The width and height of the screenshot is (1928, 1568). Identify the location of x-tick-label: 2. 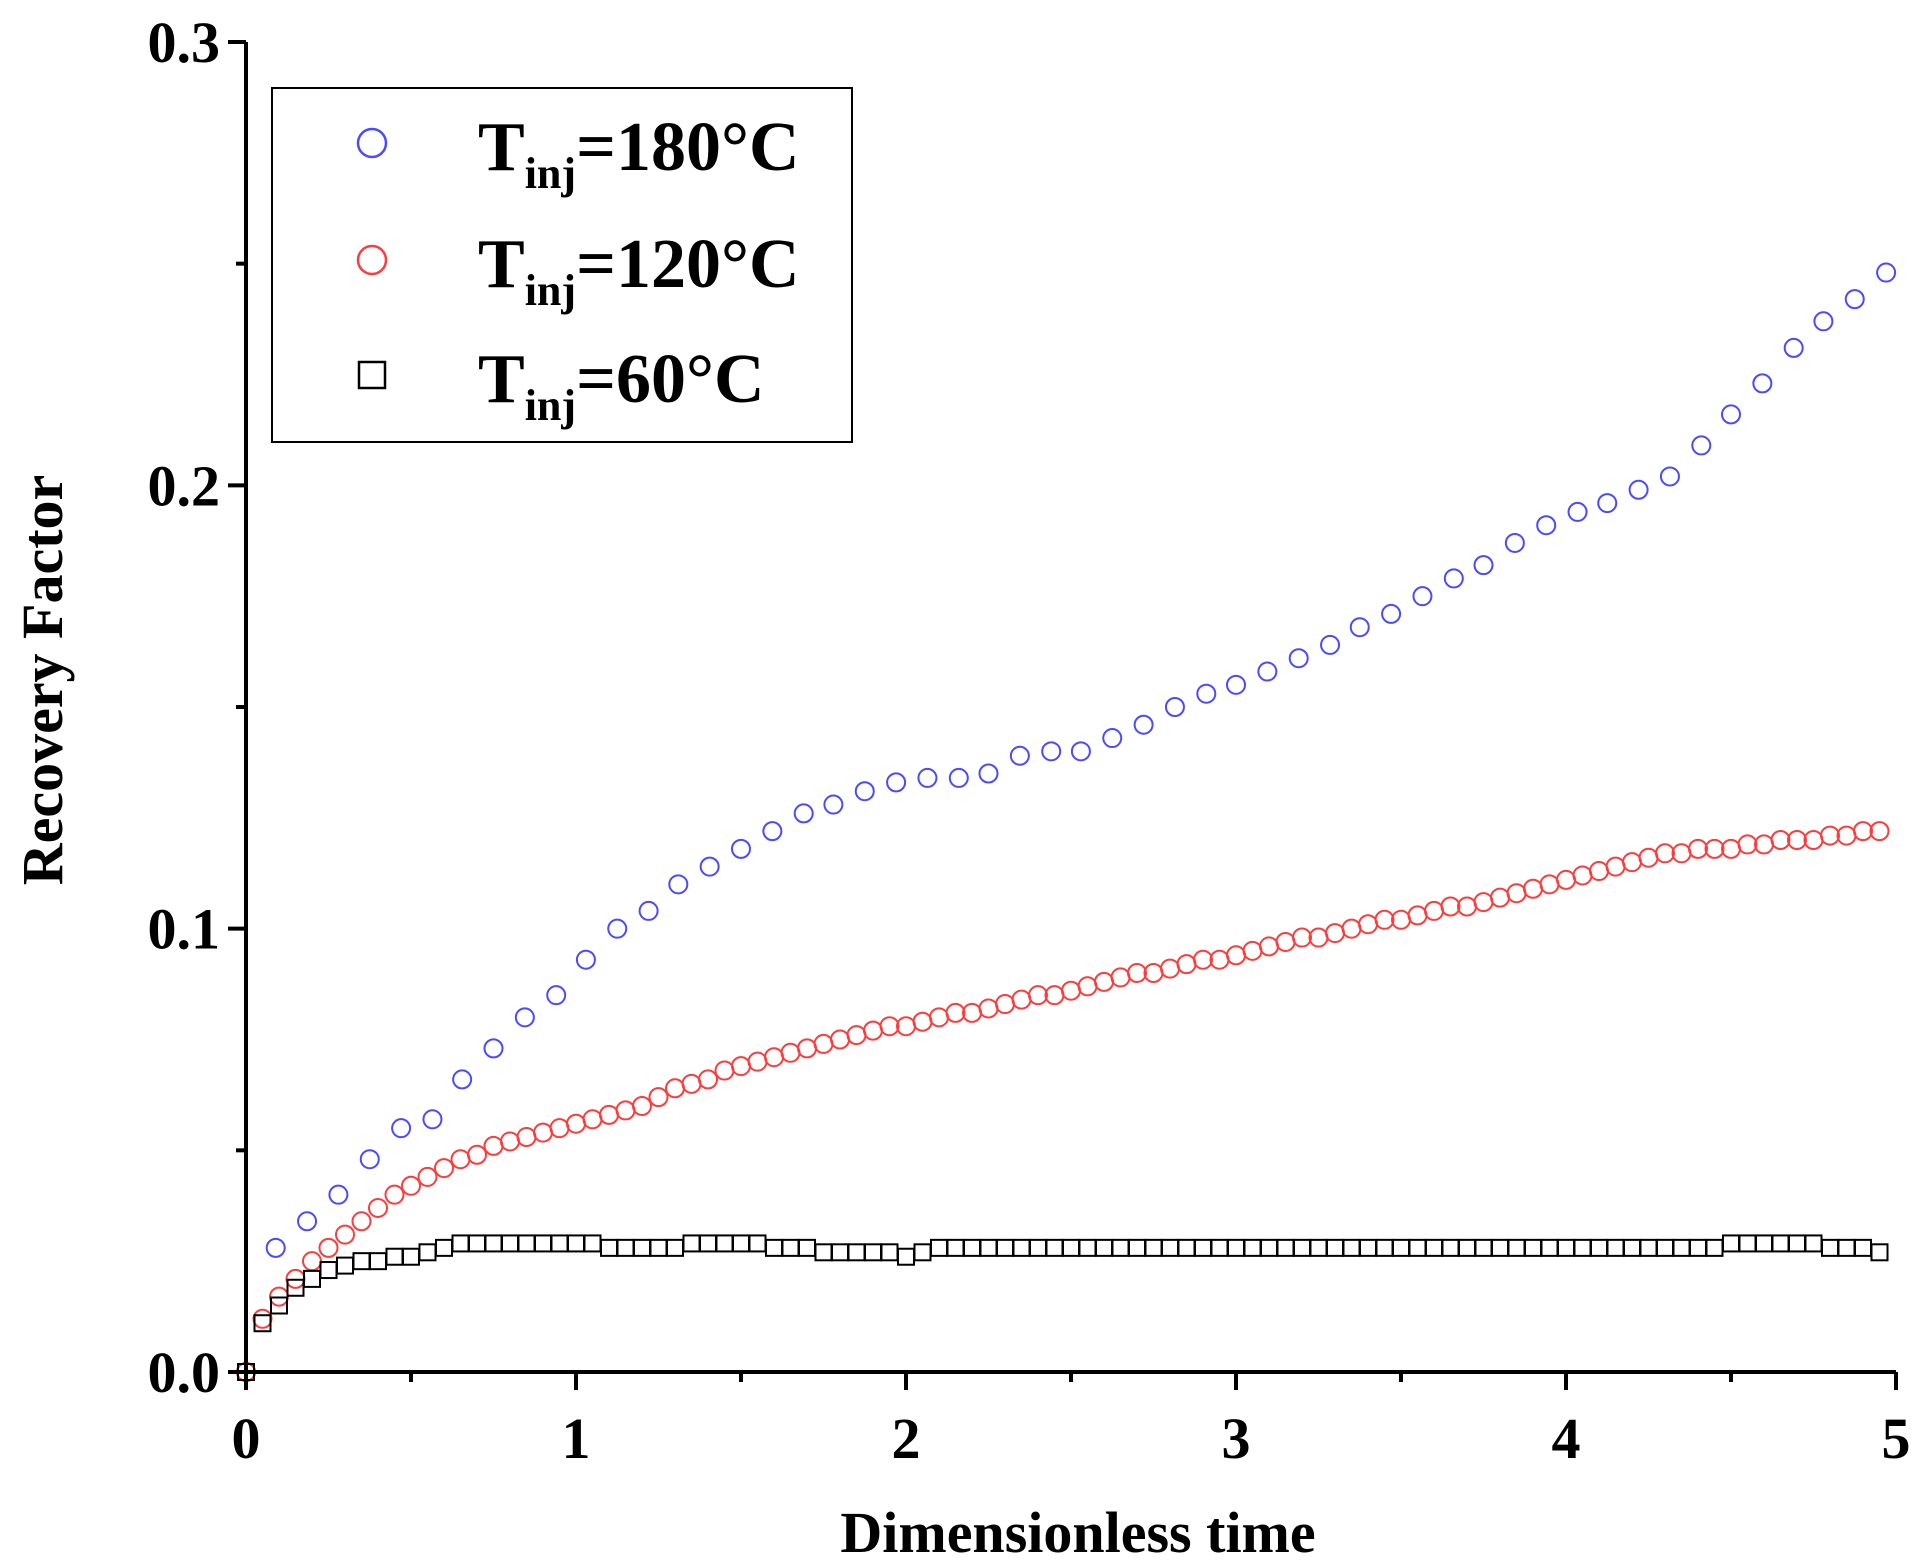
(906, 1438).